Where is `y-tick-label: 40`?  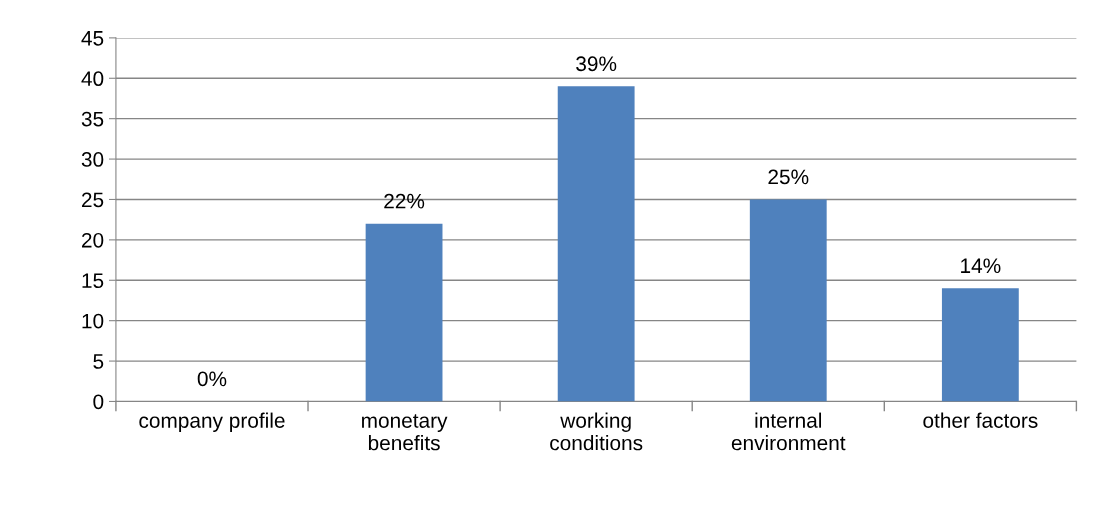
y-tick-label: 40 is located at coordinates (92, 79).